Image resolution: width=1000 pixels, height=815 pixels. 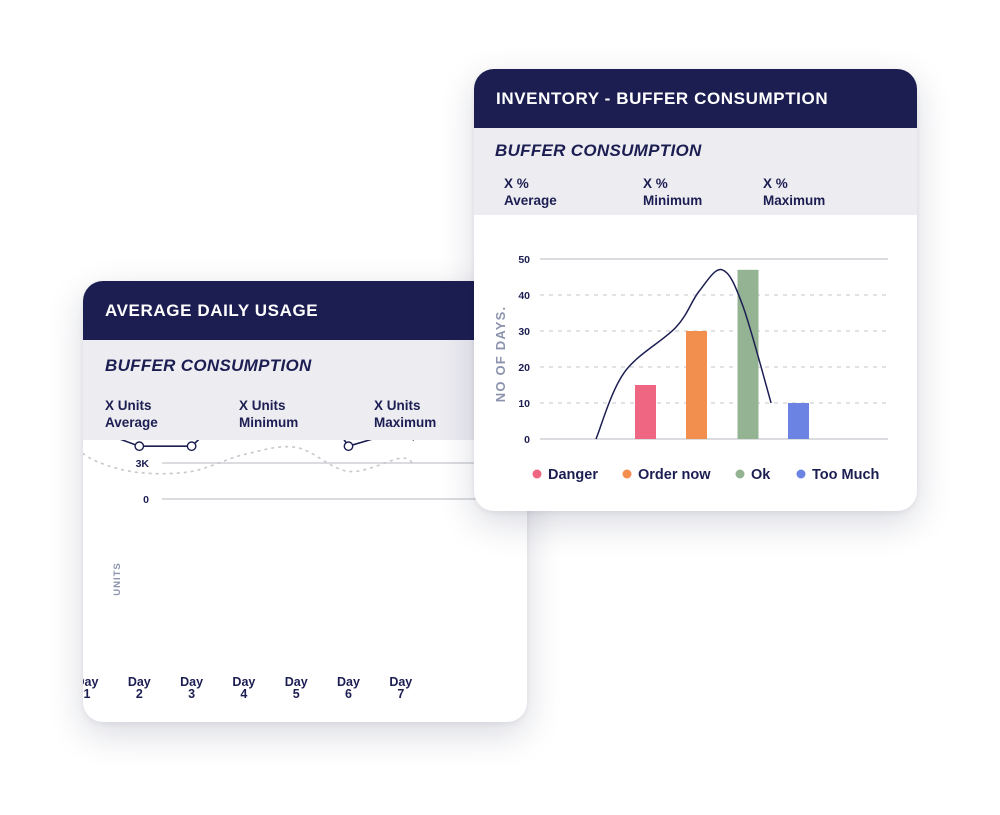 I want to click on usage-x-tick-label: Day 3, so click(x=191, y=688).